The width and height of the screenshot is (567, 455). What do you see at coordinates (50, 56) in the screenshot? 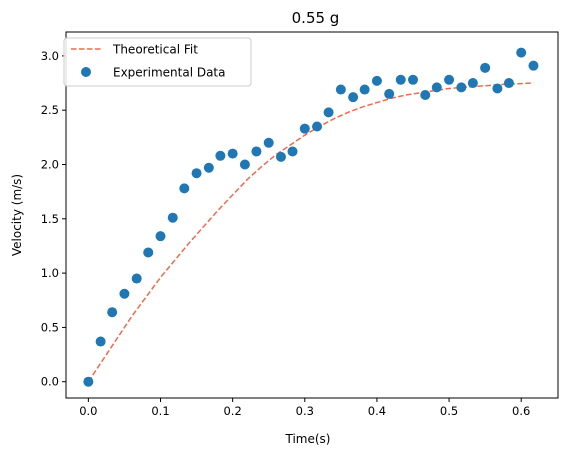
I see `y-tick-label: 3.0` at bounding box center [50, 56].